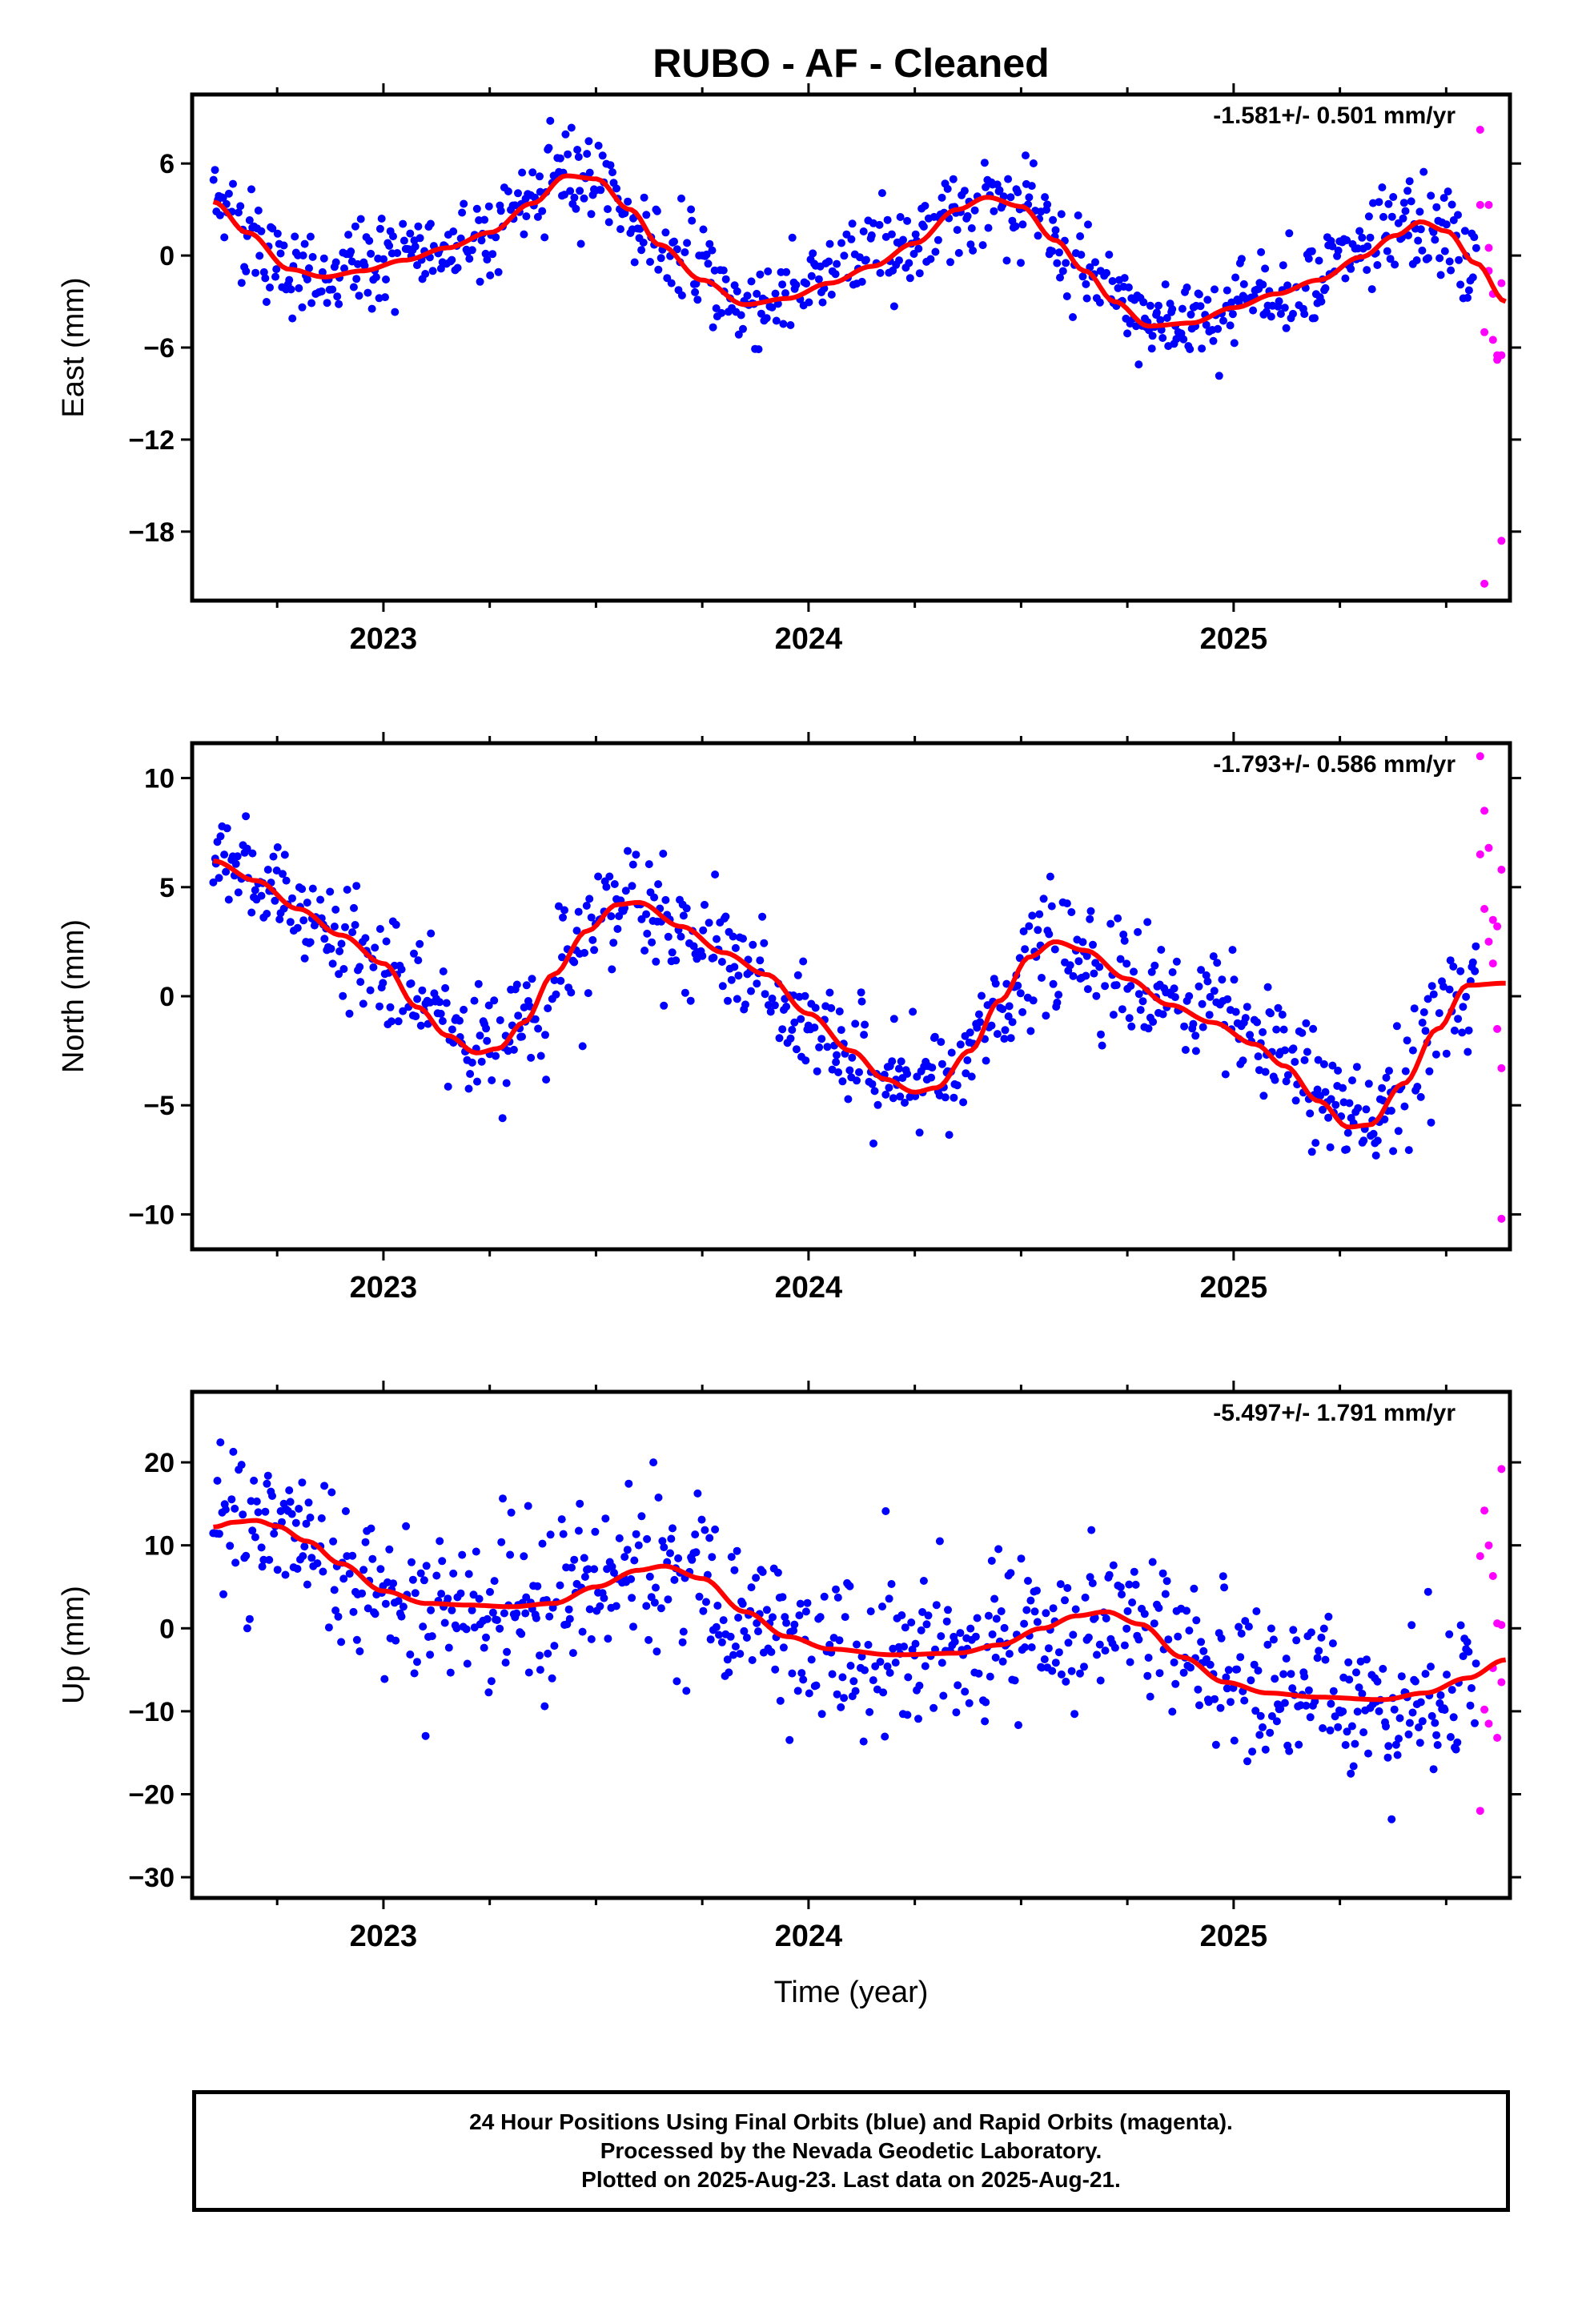 This screenshot has height=2324, width=1582. What do you see at coordinates (151, 1794) in the screenshot?
I see `y-tick-label: −20` at bounding box center [151, 1794].